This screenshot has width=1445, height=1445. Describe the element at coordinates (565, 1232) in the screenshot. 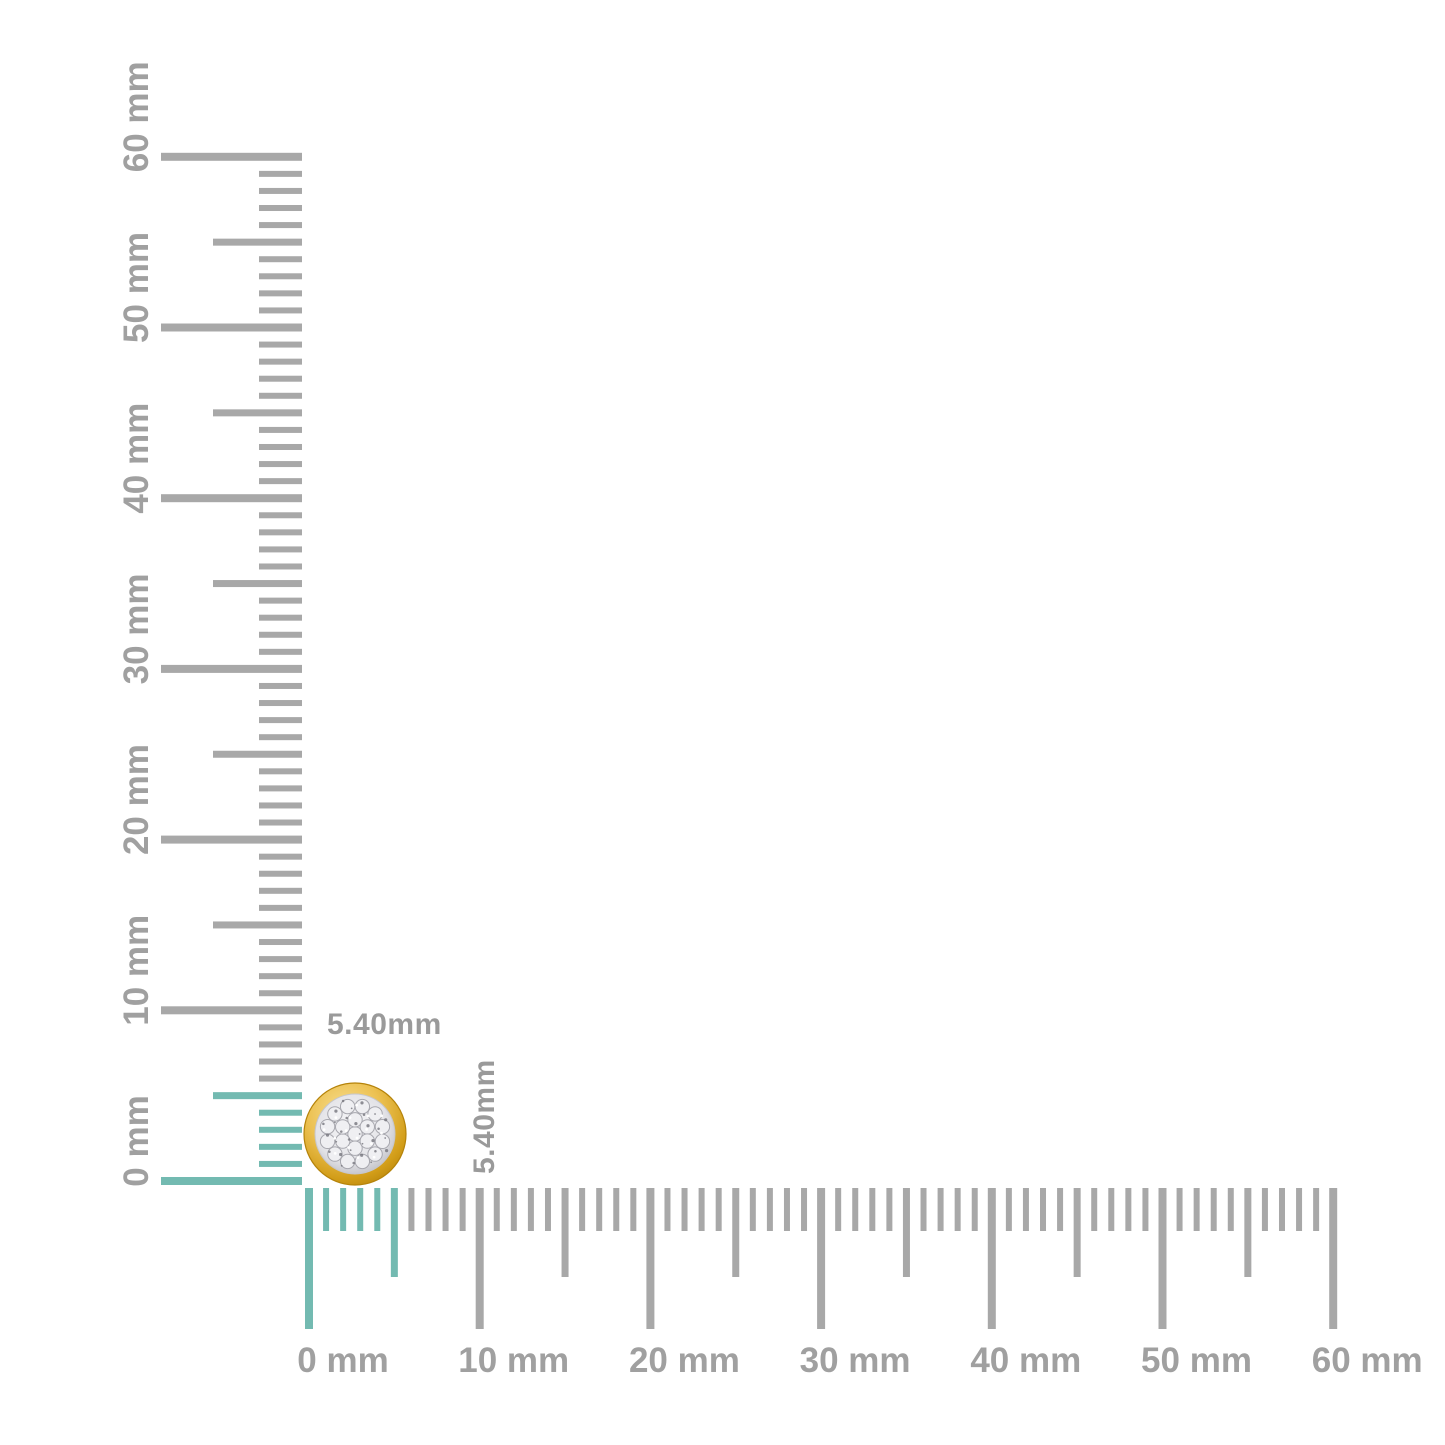

I see `h-ruler-tick-15mm` at that location.